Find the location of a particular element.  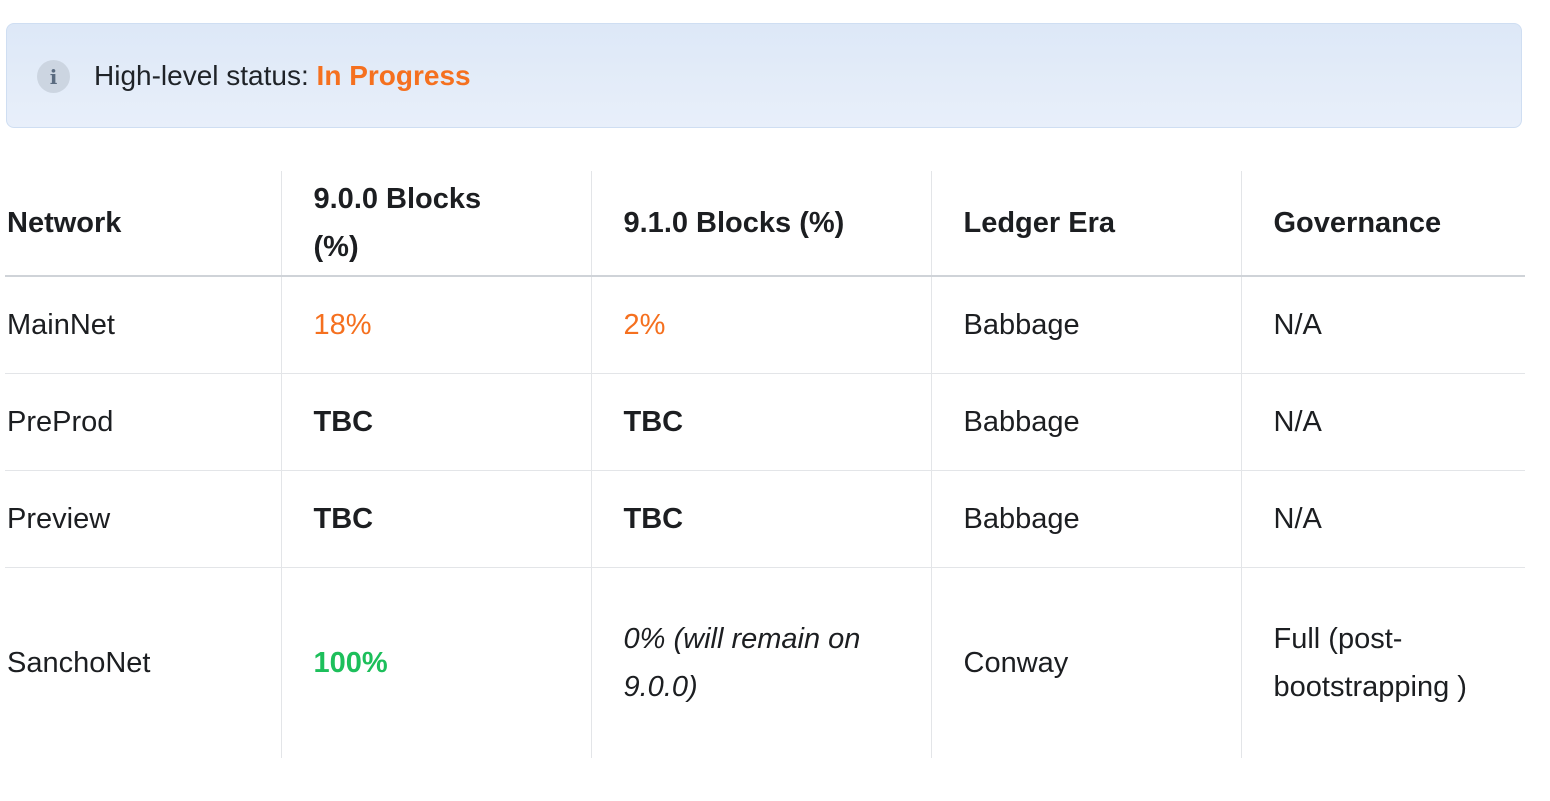

header-blocks-910: 9.1.0 Blocks (%) is located at coordinates (760, 224).